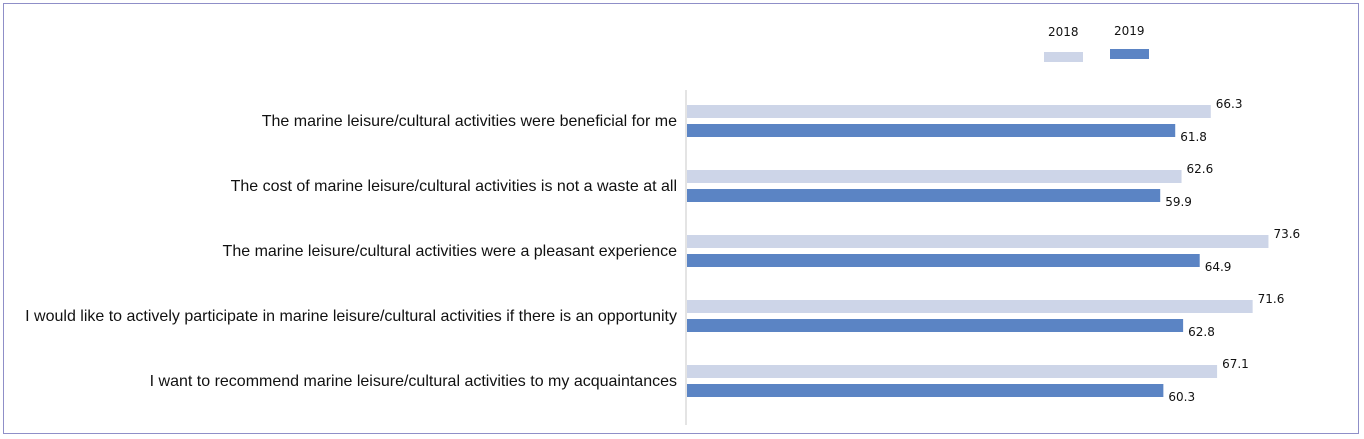  What do you see at coordinates (1200, 169) in the screenshot?
I see `data-label-2018: 62.6` at bounding box center [1200, 169].